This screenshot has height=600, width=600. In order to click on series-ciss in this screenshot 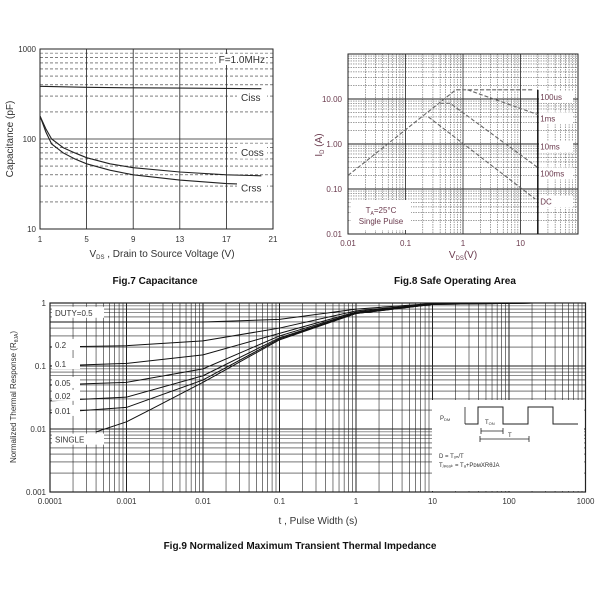, I will do `click(150, 87)`.